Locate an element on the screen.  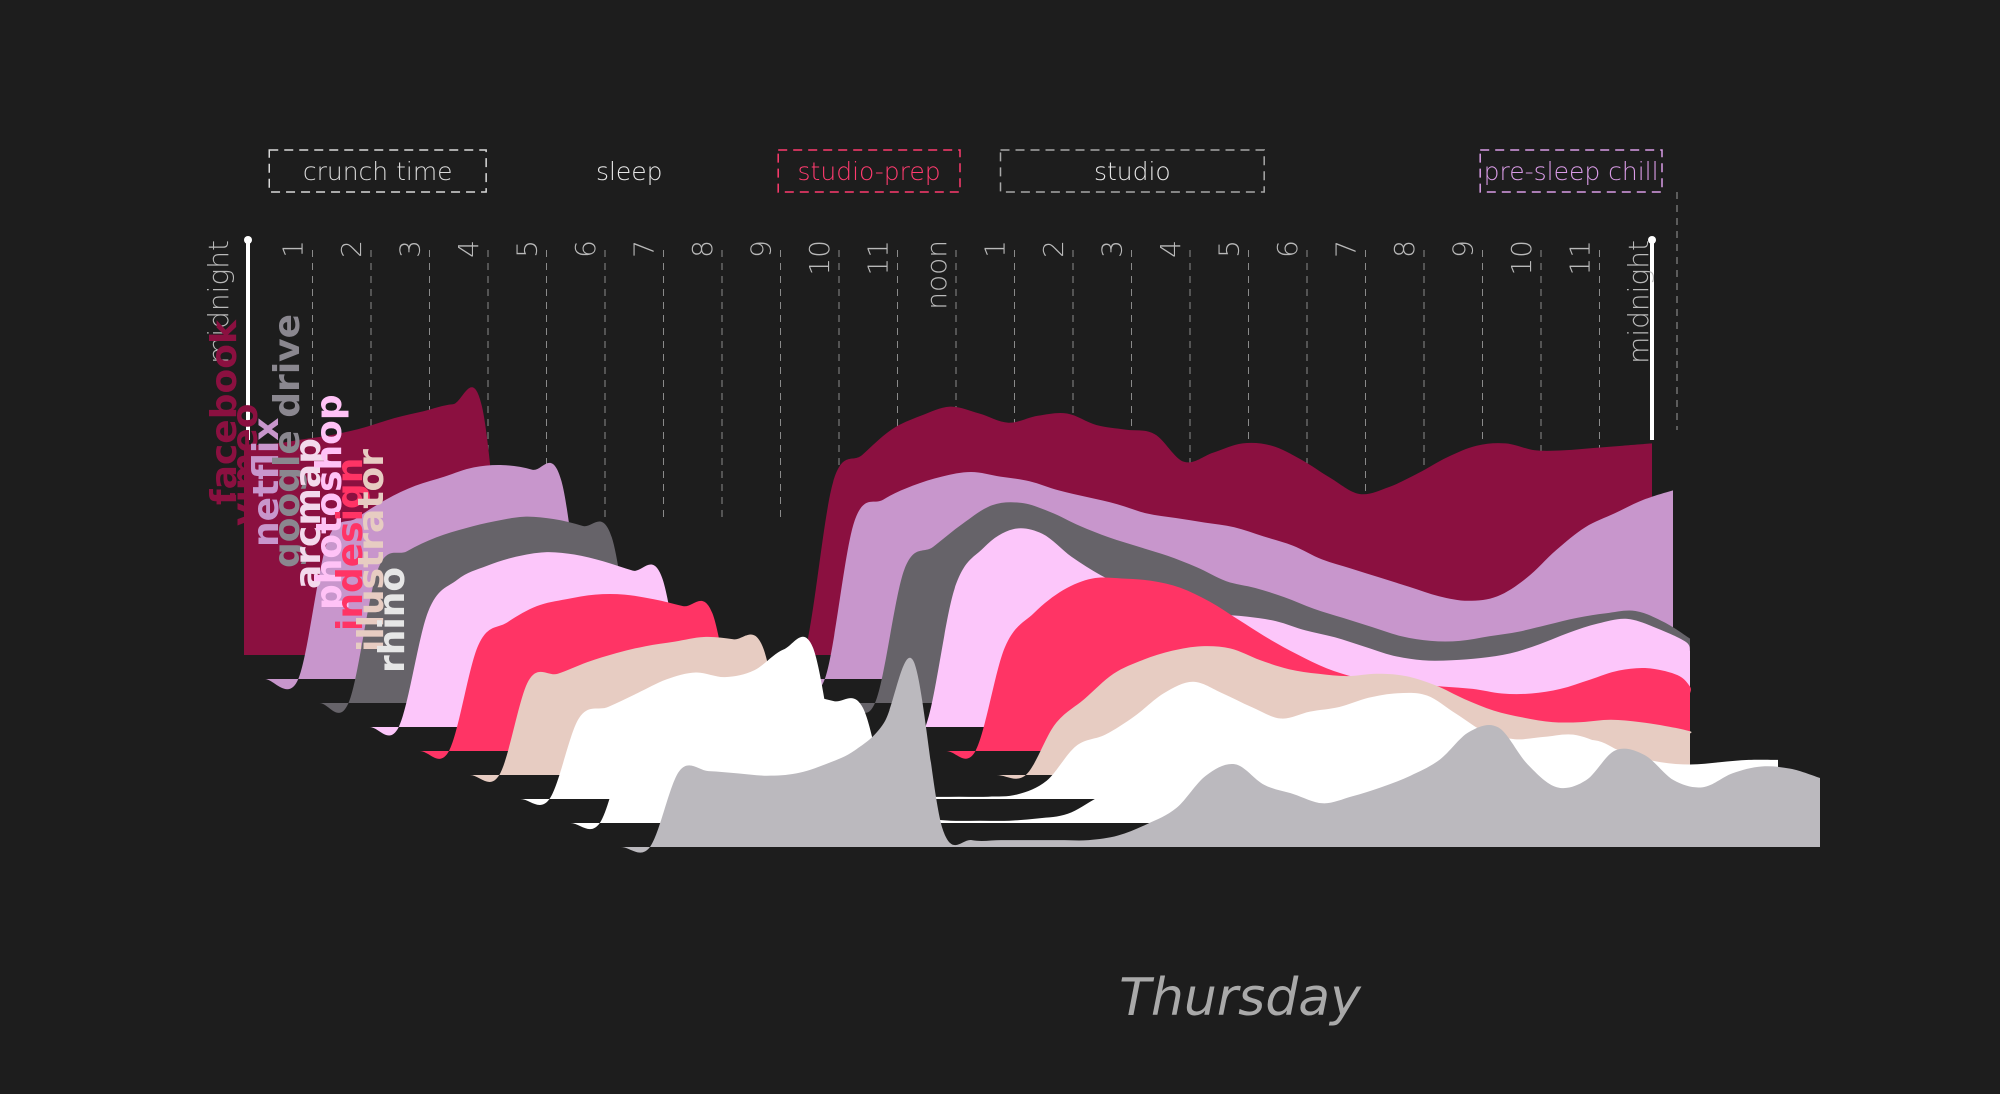
period-box-studio-prep is located at coordinates (869, 171).